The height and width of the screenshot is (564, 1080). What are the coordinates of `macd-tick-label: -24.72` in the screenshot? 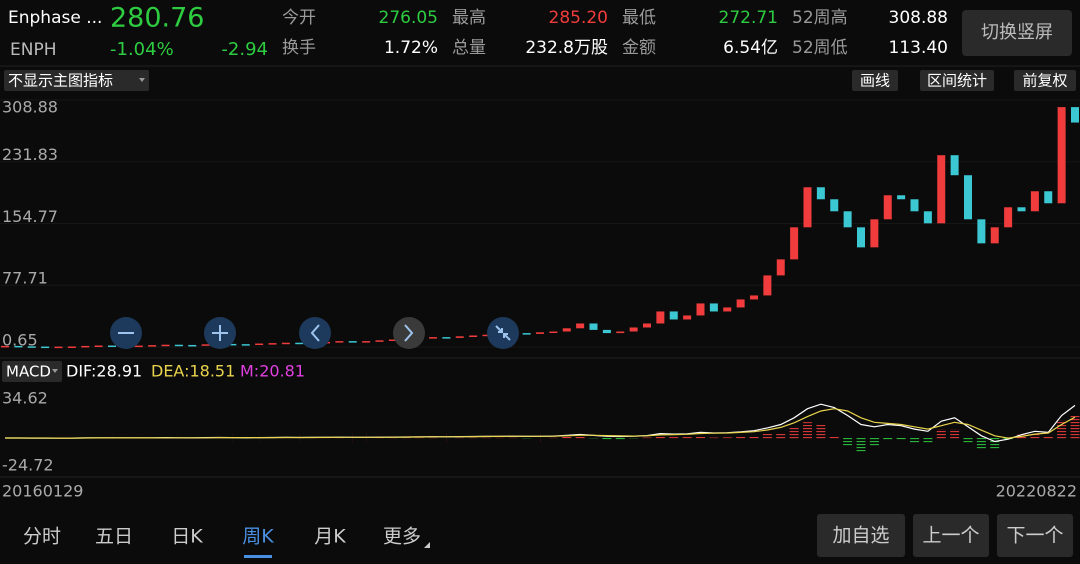 It's located at (28, 465).